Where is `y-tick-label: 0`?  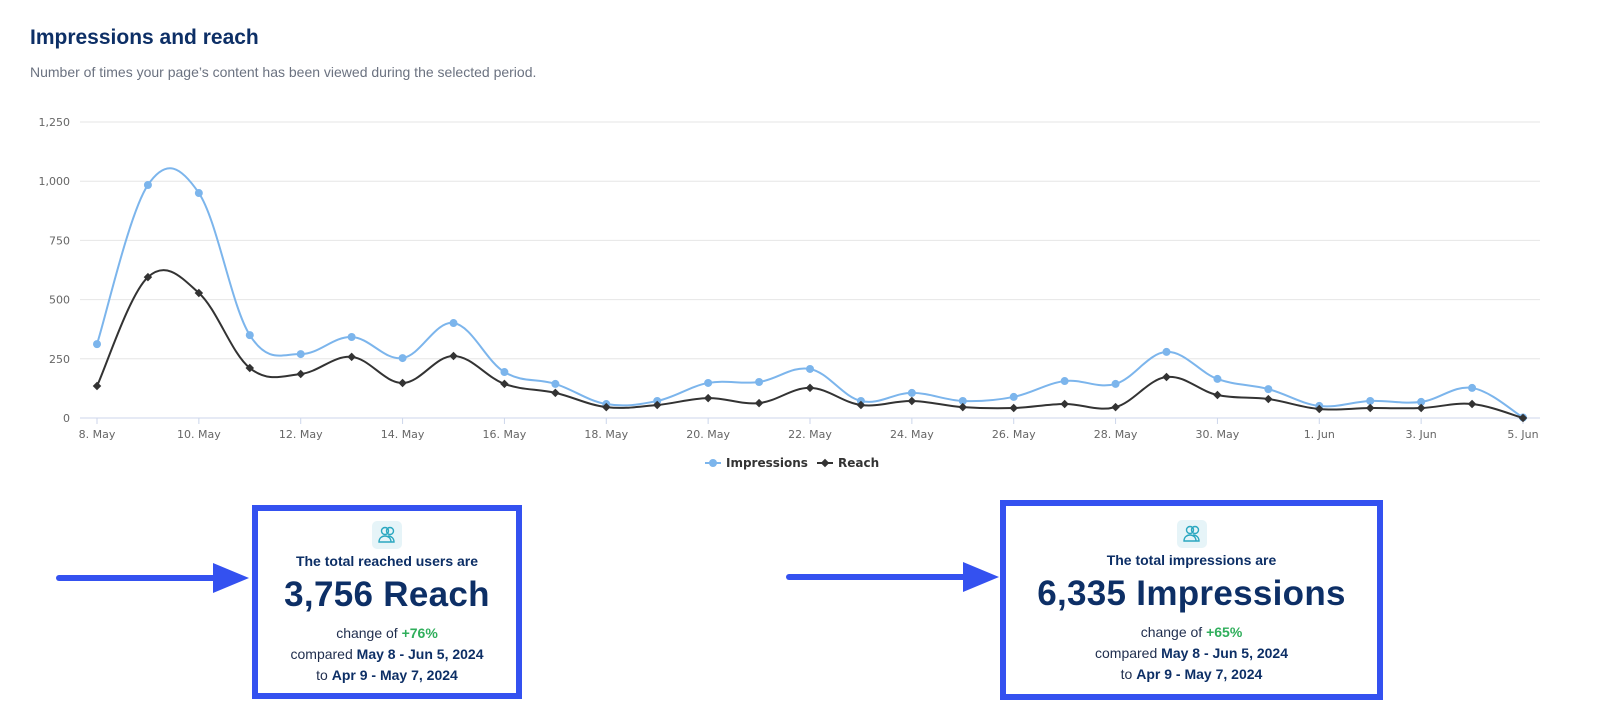 y-tick-label: 0 is located at coordinates (66, 418).